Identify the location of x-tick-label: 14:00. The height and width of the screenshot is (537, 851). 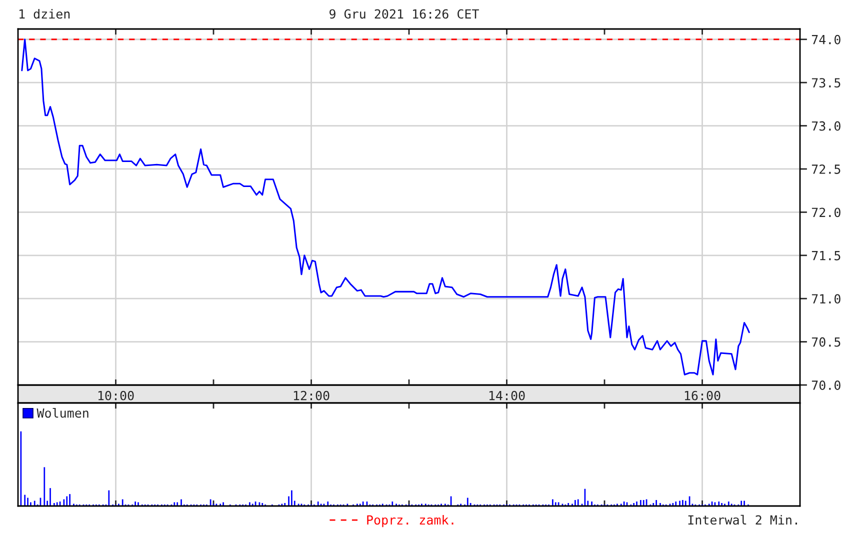
(507, 395).